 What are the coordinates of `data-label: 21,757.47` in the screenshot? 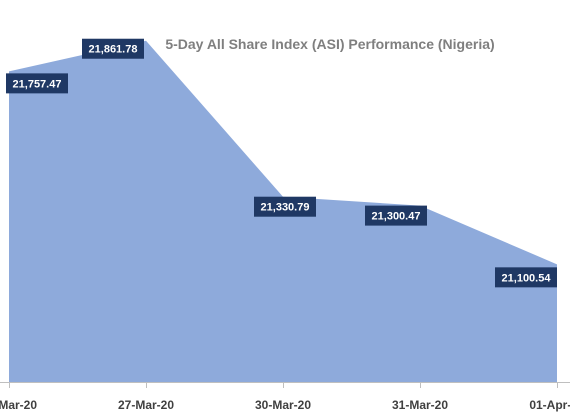 It's located at (37, 83).